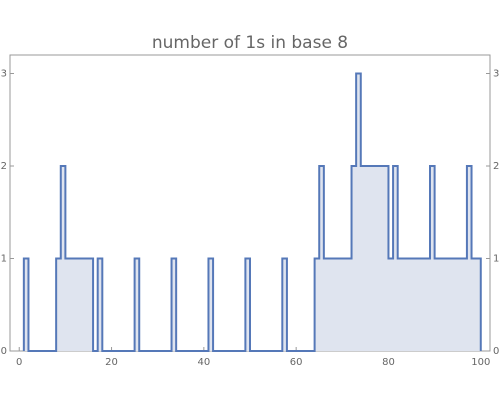  Describe the element at coordinates (4, 74) in the screenshot. I see `y-tick-label: 3` at that location.